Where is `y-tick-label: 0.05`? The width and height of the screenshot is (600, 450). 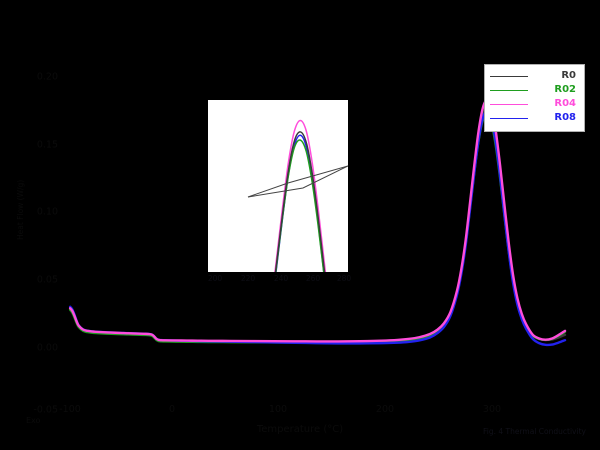
y-tick-label: 0.05 is located at coordinates (47, 280).